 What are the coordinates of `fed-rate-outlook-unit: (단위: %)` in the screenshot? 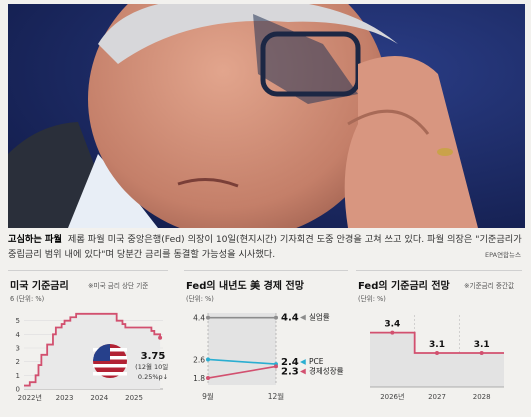 It's located at (372, 299).